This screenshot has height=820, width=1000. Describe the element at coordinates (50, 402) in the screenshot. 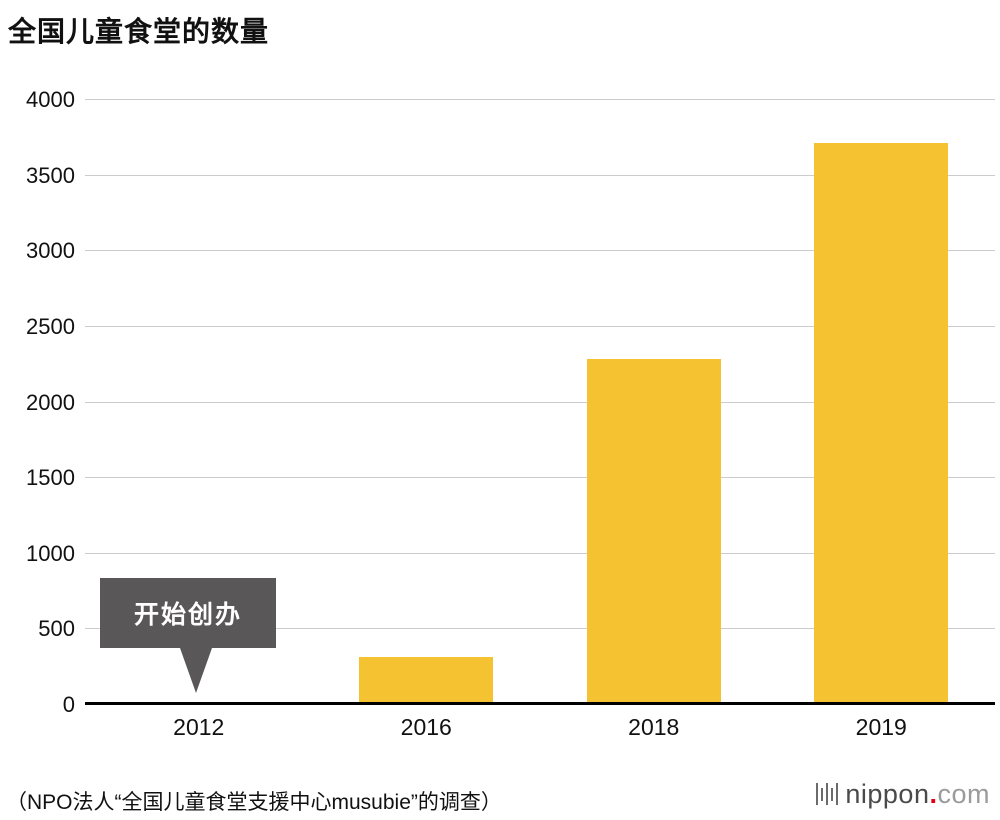

I see `y-tick-label-2000: 2000` at that location.